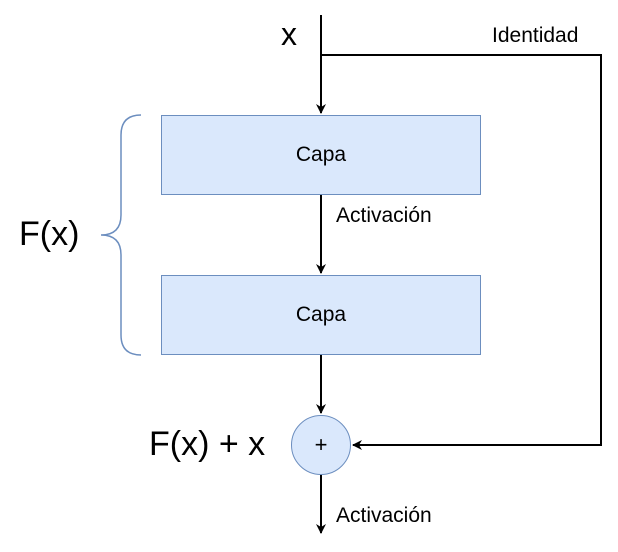  I want to click on addition-node: +, so click(321, 445).